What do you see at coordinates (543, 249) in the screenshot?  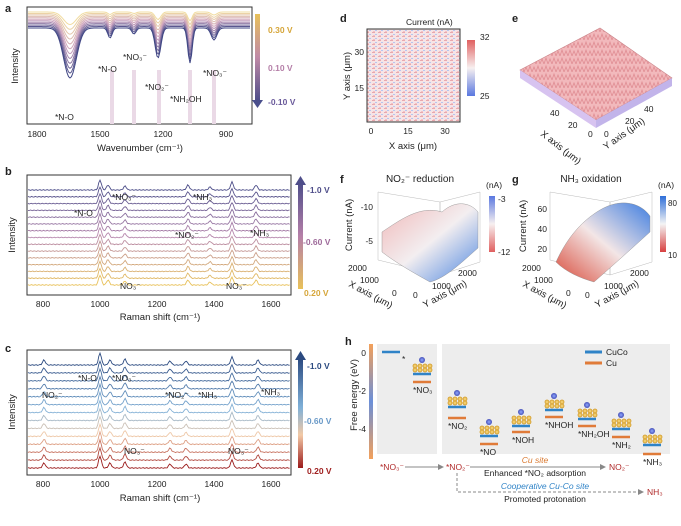 I see `panel-g-ztick: 20` at bounding box center [543, 249].